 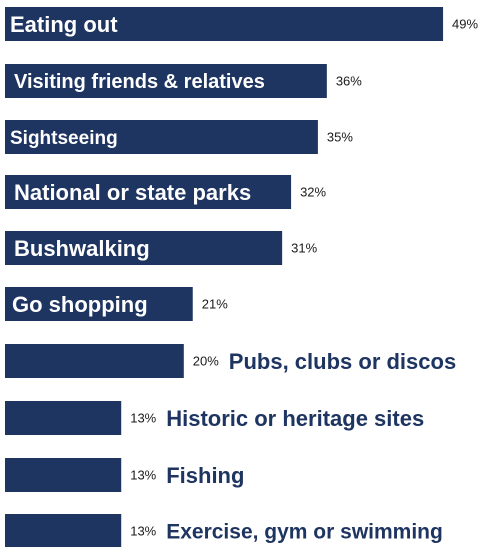 I want to click on category-label-9: Fishing, so click(x=205, y=475).